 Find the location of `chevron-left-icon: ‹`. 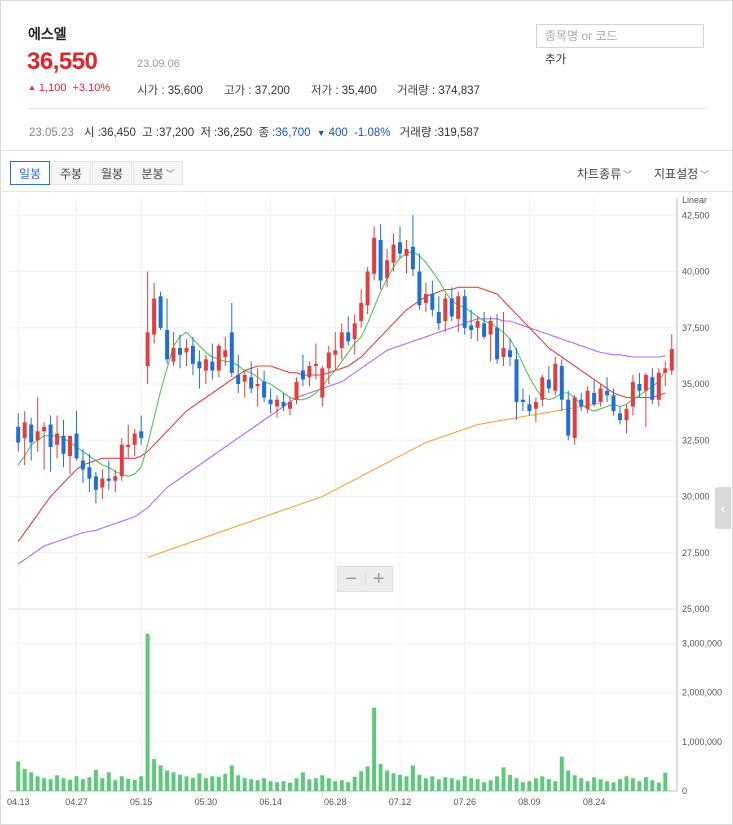

chevron-left-icon: ‹ is located at coordinates (723, 508).